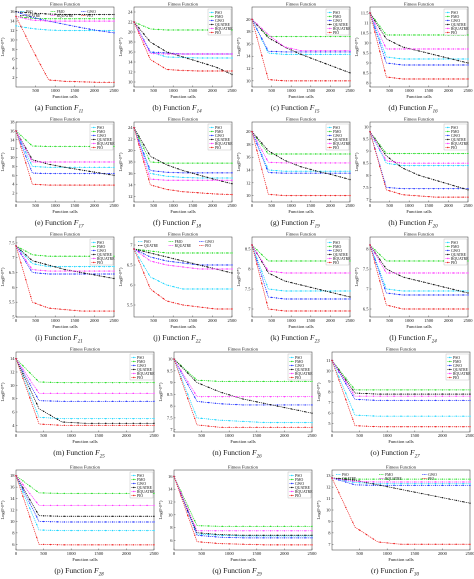 Image resolution: width=474 pixels, height=579 pixels. Describe the element at coordinates (329, 521) in the screenshot. I see `y-tick-label: 9` at that location.